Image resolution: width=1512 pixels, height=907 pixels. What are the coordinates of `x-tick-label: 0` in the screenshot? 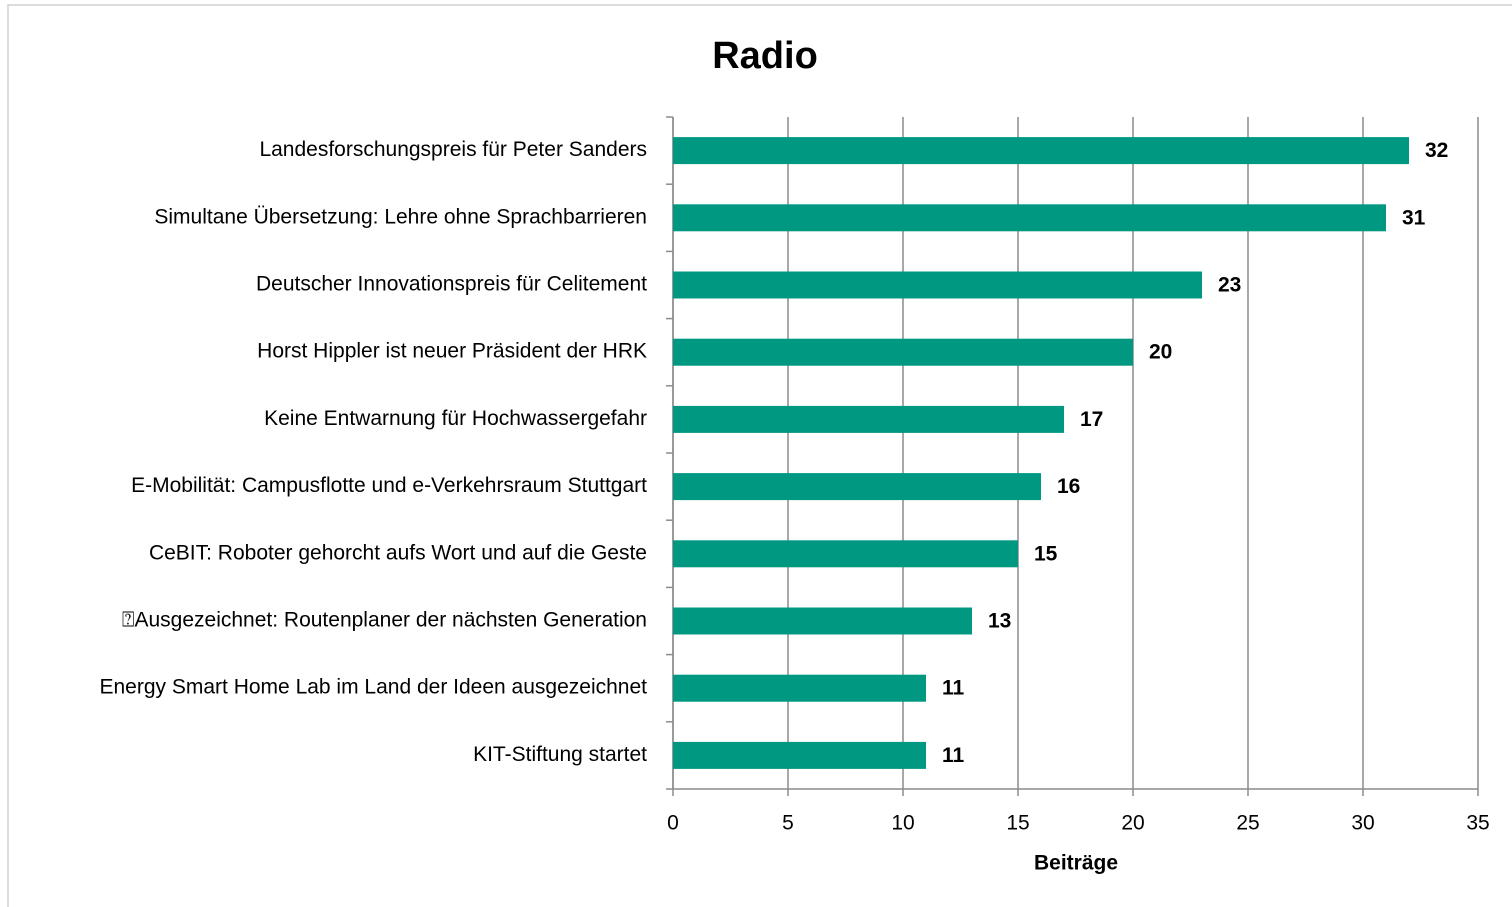 It's located at (673, 823).